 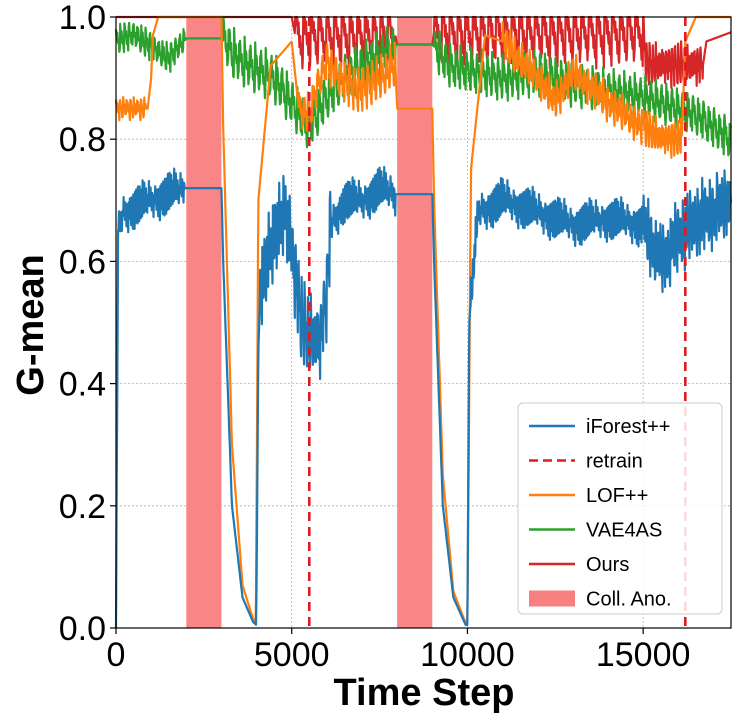 I want to click on legend-label: LOF++, so click(x=617, y=496).